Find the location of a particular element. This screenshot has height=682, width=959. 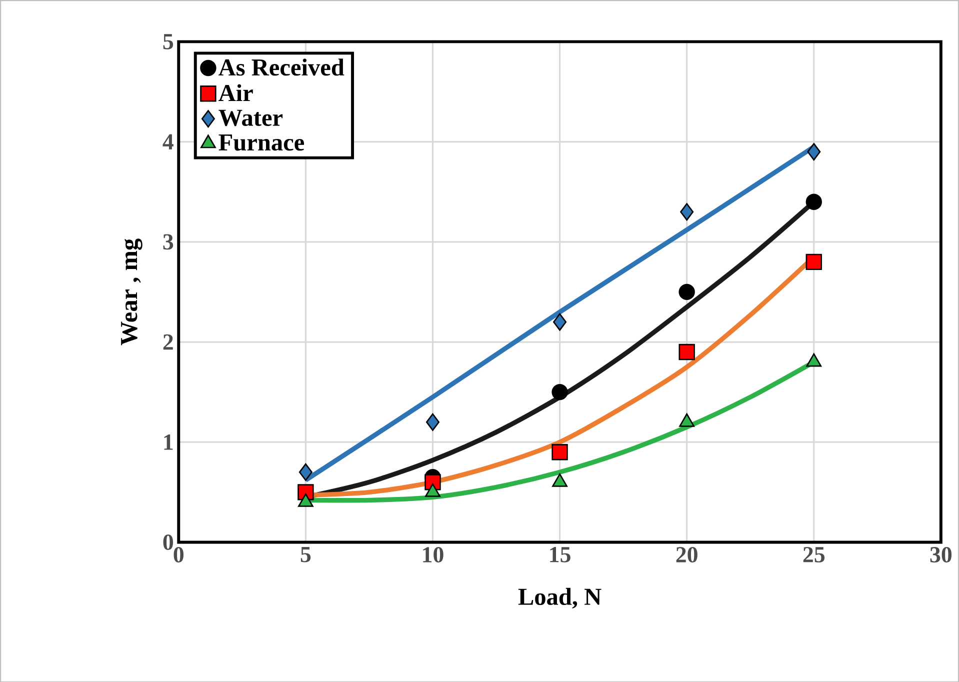

x-tick-label: 10 is located at coordinates (433, 554).